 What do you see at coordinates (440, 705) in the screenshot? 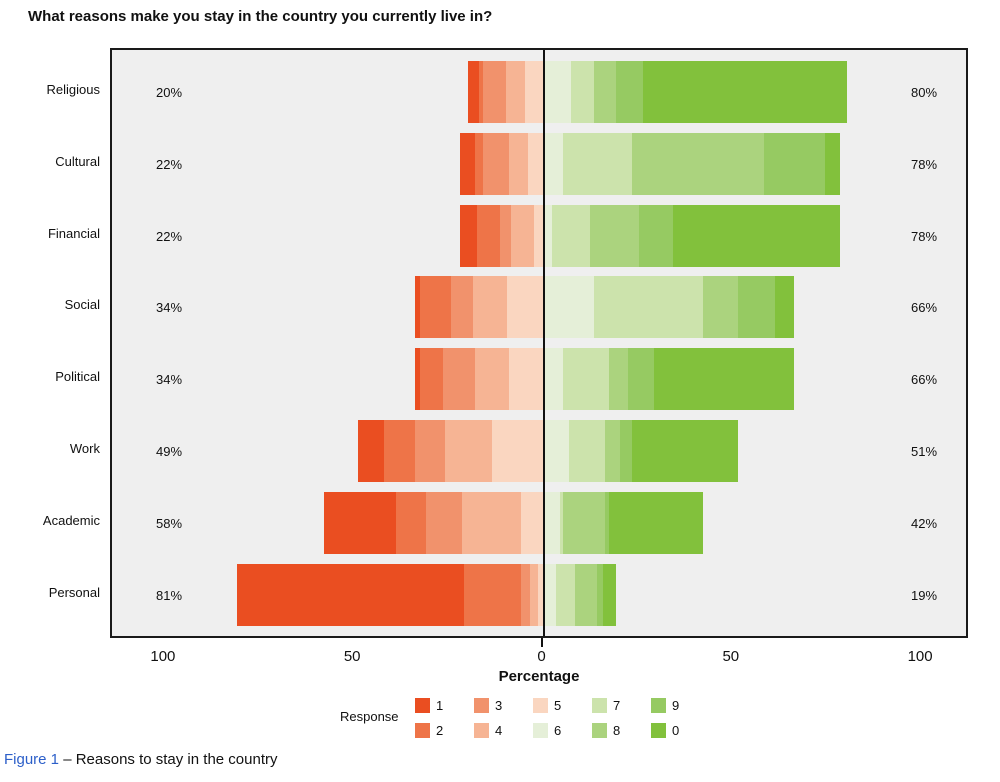
I see `legend-item-label: 1` at bounding box center [440, 705].